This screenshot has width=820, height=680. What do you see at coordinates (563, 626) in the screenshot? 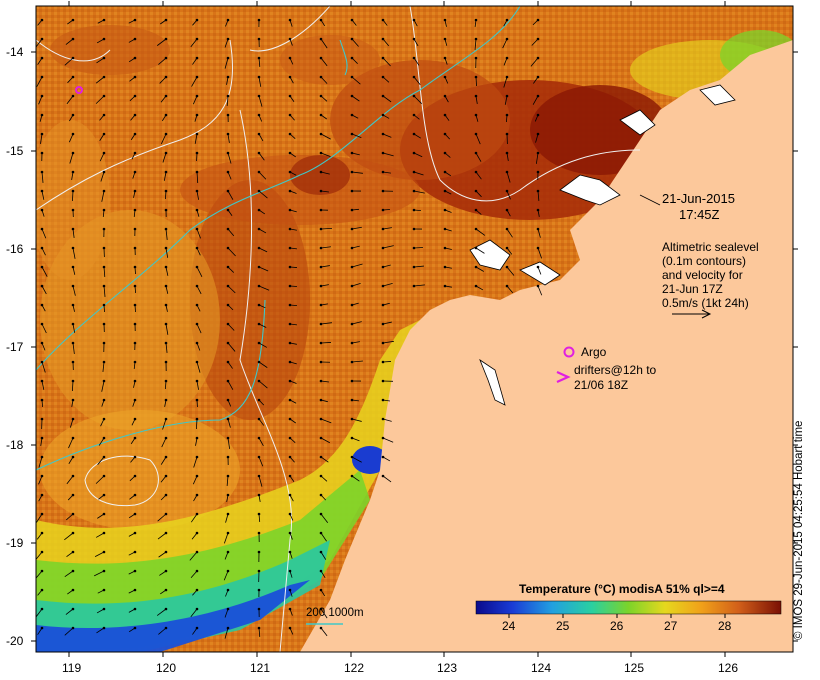
I see `colorbar-tick-25: 25` at bounding box center [563, 626].